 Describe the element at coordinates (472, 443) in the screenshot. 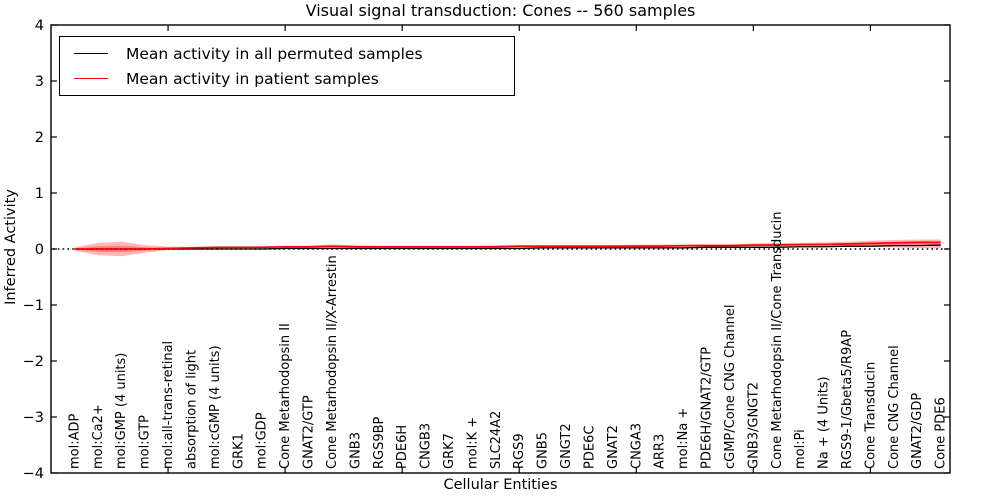

I see `x-tick-label: mol:K +` at that location.